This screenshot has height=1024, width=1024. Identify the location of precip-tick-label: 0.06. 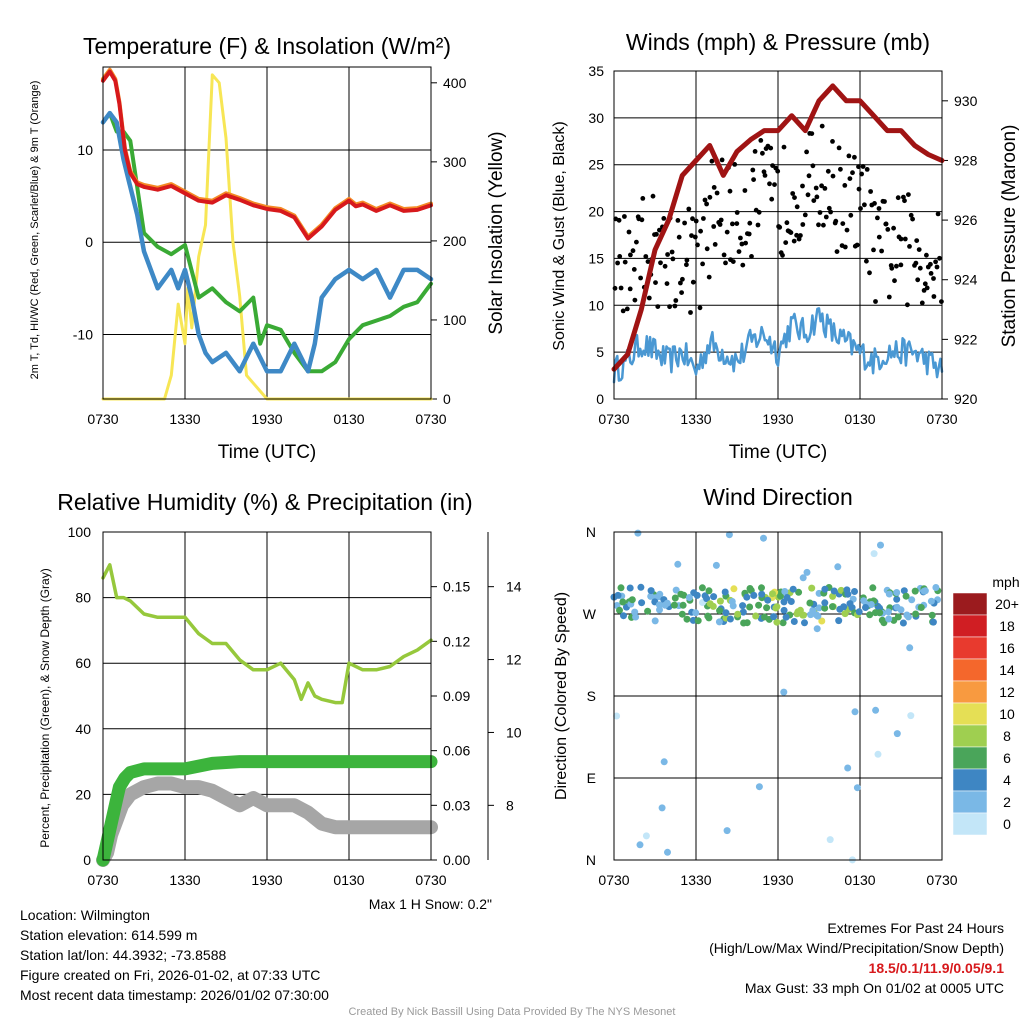
(456, 751).